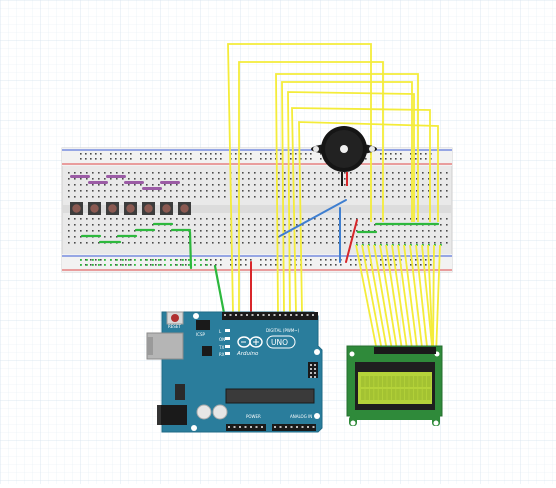 This screenshot has height=488, width=556. Describe the element at coordinates (283, 330) in the screenshot. I see `digital-label: DIGITAL (PWM~)` at that location.